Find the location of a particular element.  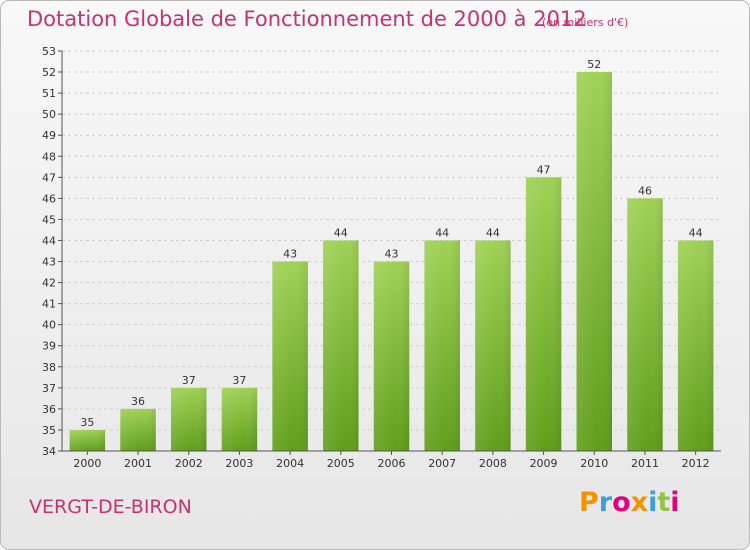

x-tick-label: 2005 is located at coordinates (341, 463).